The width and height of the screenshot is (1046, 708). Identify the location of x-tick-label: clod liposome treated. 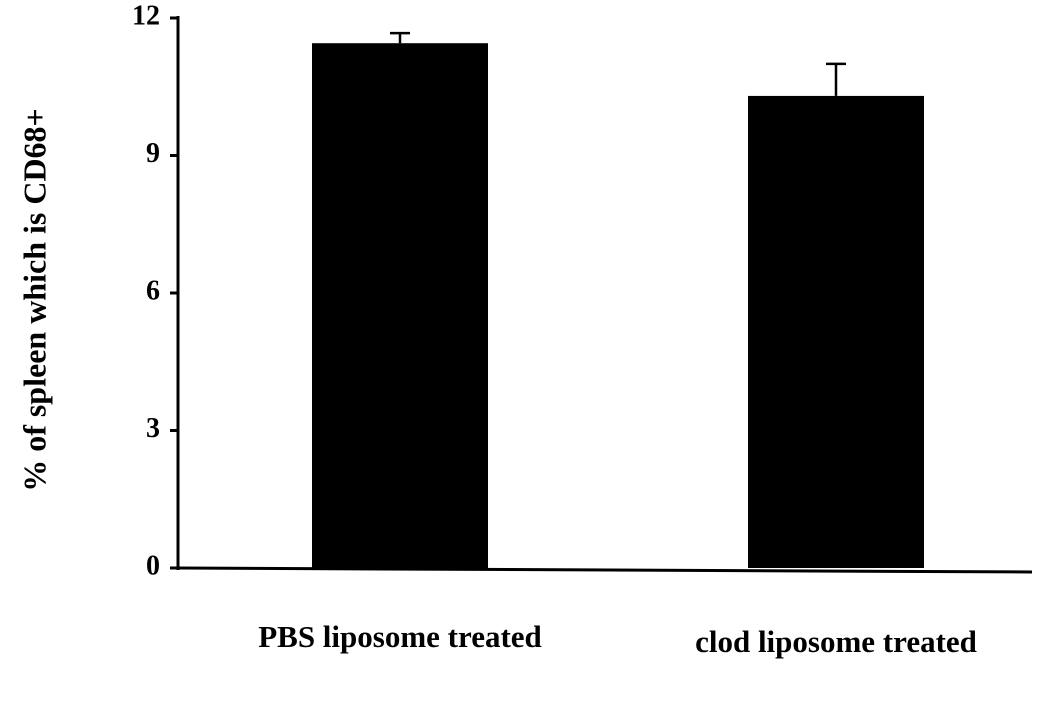
(836, 641).